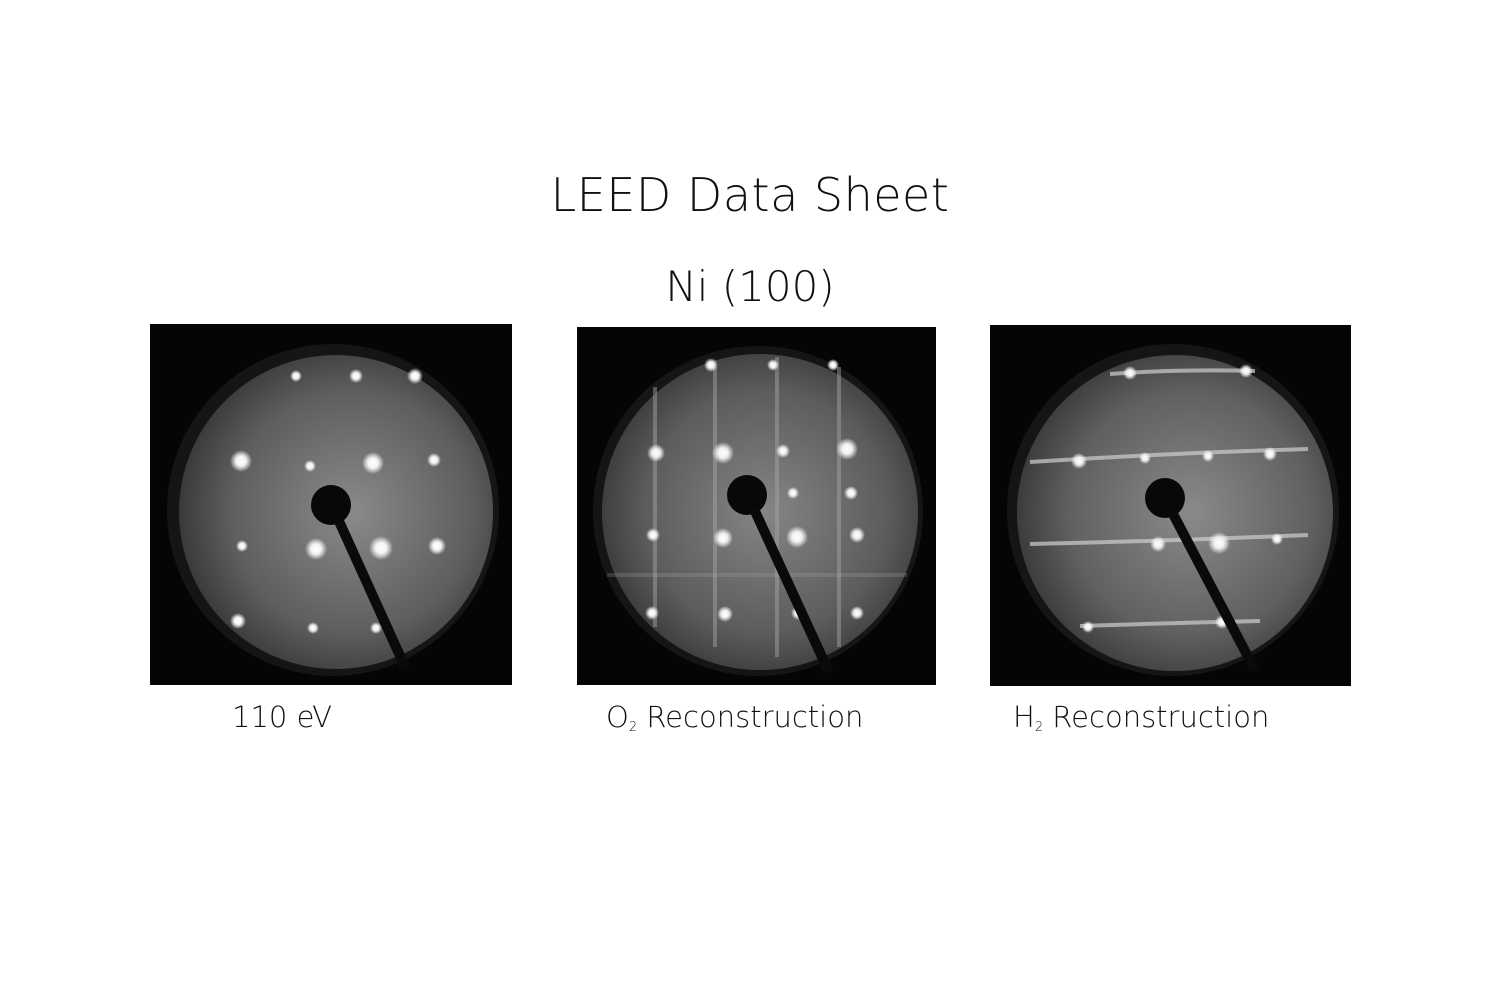  I want to click on leed-pattern-image-clean, so click(331, 504).